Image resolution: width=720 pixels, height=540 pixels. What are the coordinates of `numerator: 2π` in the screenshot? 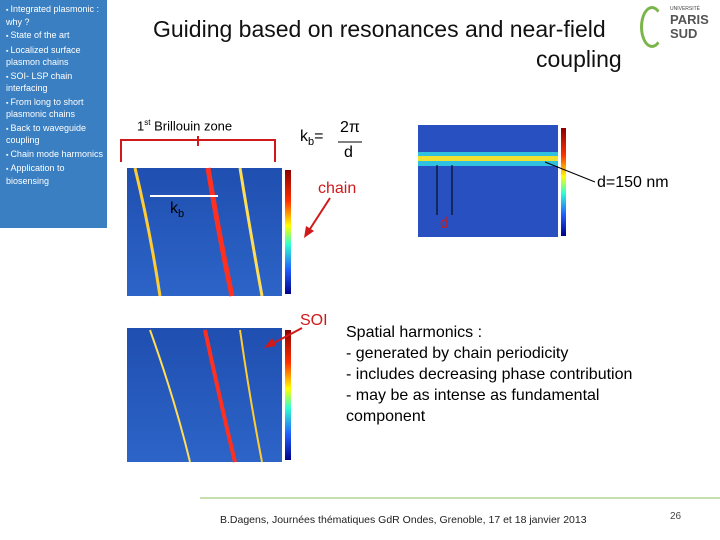 It's located at (350, 127).